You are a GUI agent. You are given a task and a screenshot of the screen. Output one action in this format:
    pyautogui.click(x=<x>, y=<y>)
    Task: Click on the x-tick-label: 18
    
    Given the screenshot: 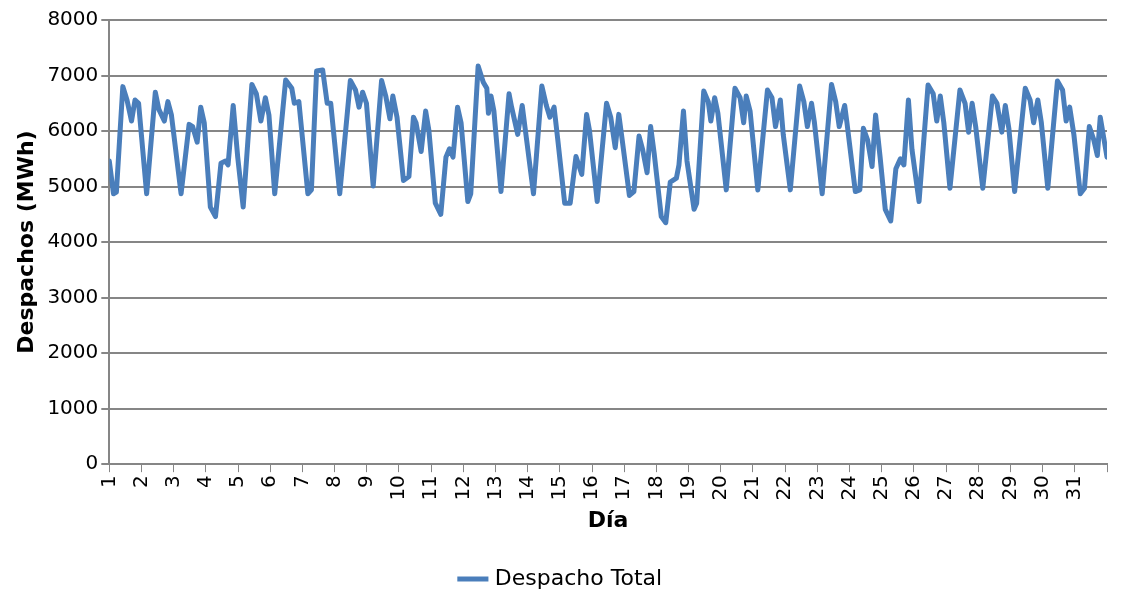 What is the action you would take?
    pyautogui.click(x=654, y=488)
    